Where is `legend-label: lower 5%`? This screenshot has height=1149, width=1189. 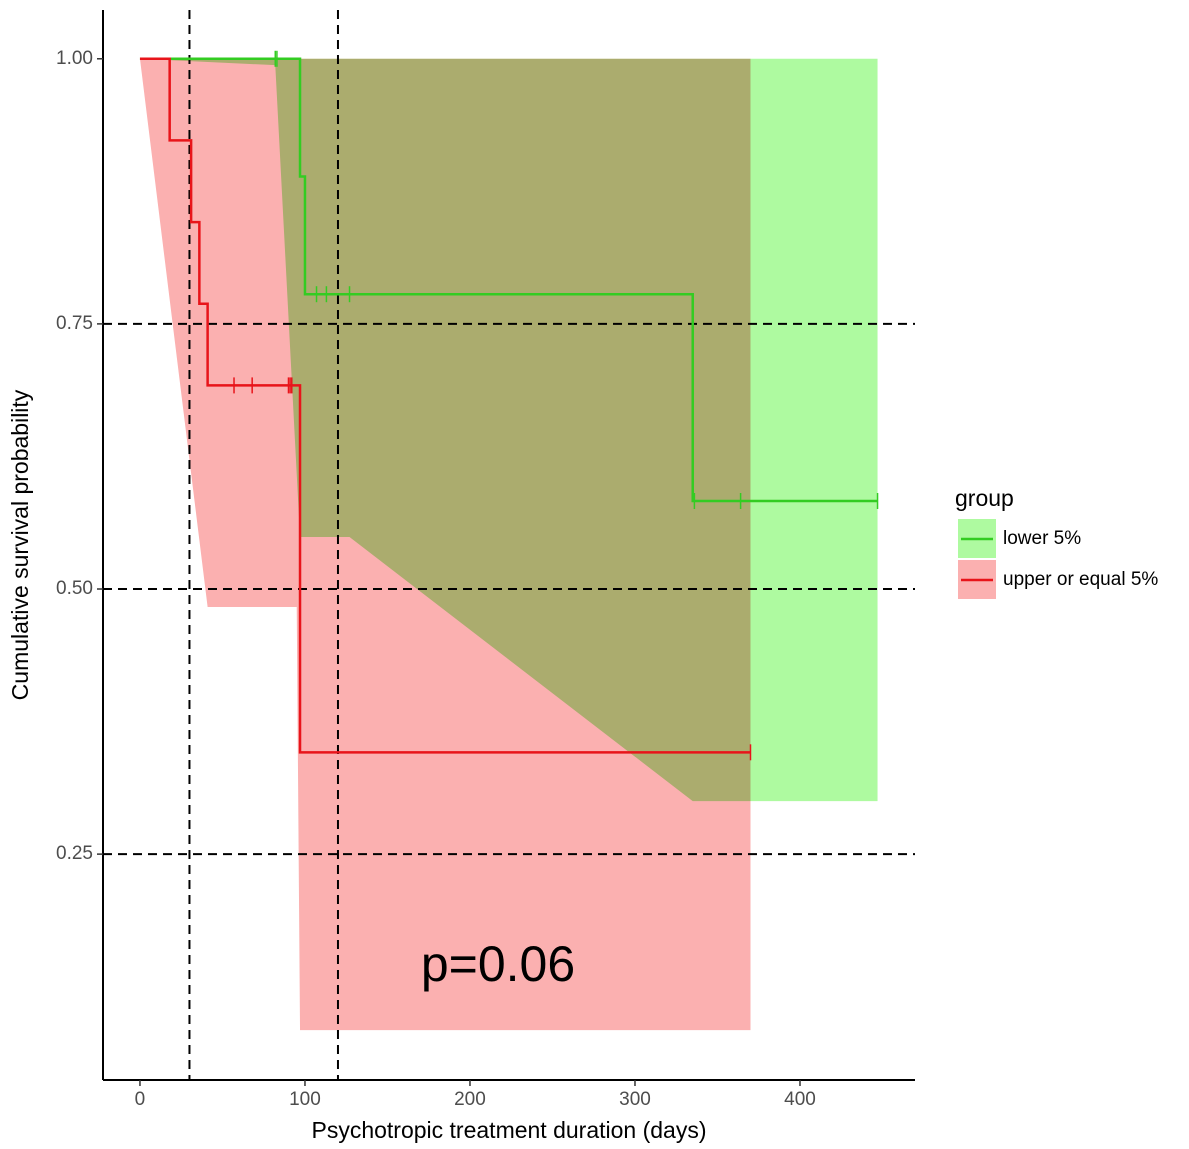
legend-label: lower 5% is located at coordinates (1042, 538).